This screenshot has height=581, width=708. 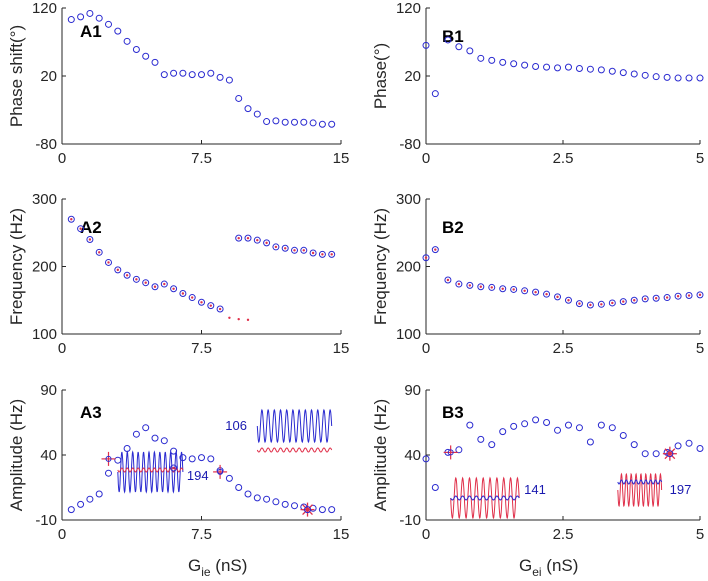 What do you see at coordinates (408, 199) in the screenshot?
I see `y-tick-label: 300` at bounding box center [408, 199].